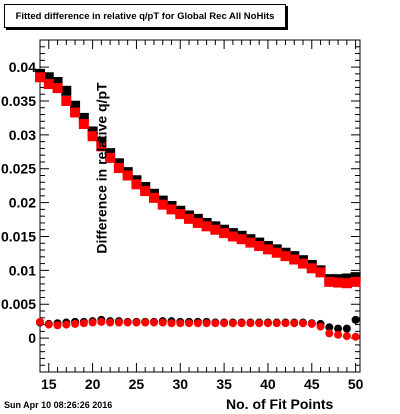 The height and width of the screenshot is (414, 400). I want to click on y-tick-label: 0.03, so click(22, 135).